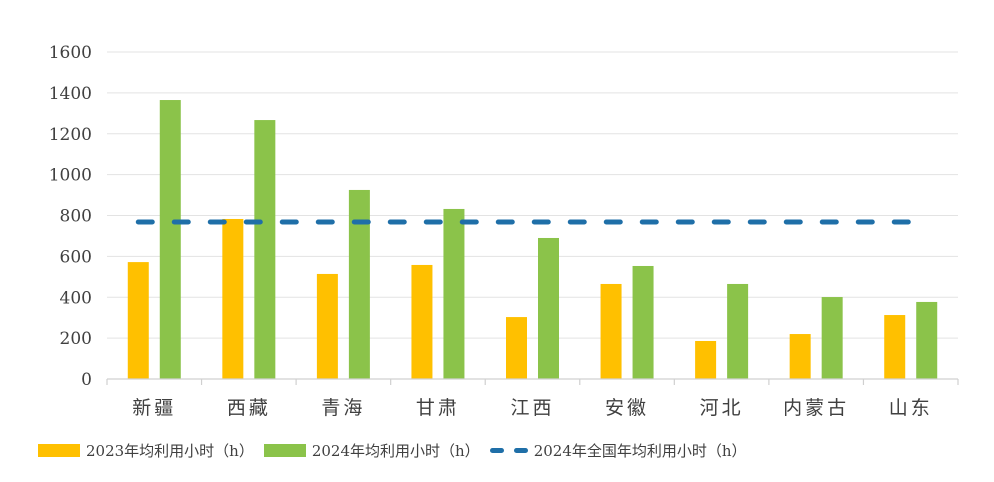 This screenshot has width=994, height=482. Describe the element at coordinates (76, 217) in the screenshot. I see `y-tick-label: 800` at that location.